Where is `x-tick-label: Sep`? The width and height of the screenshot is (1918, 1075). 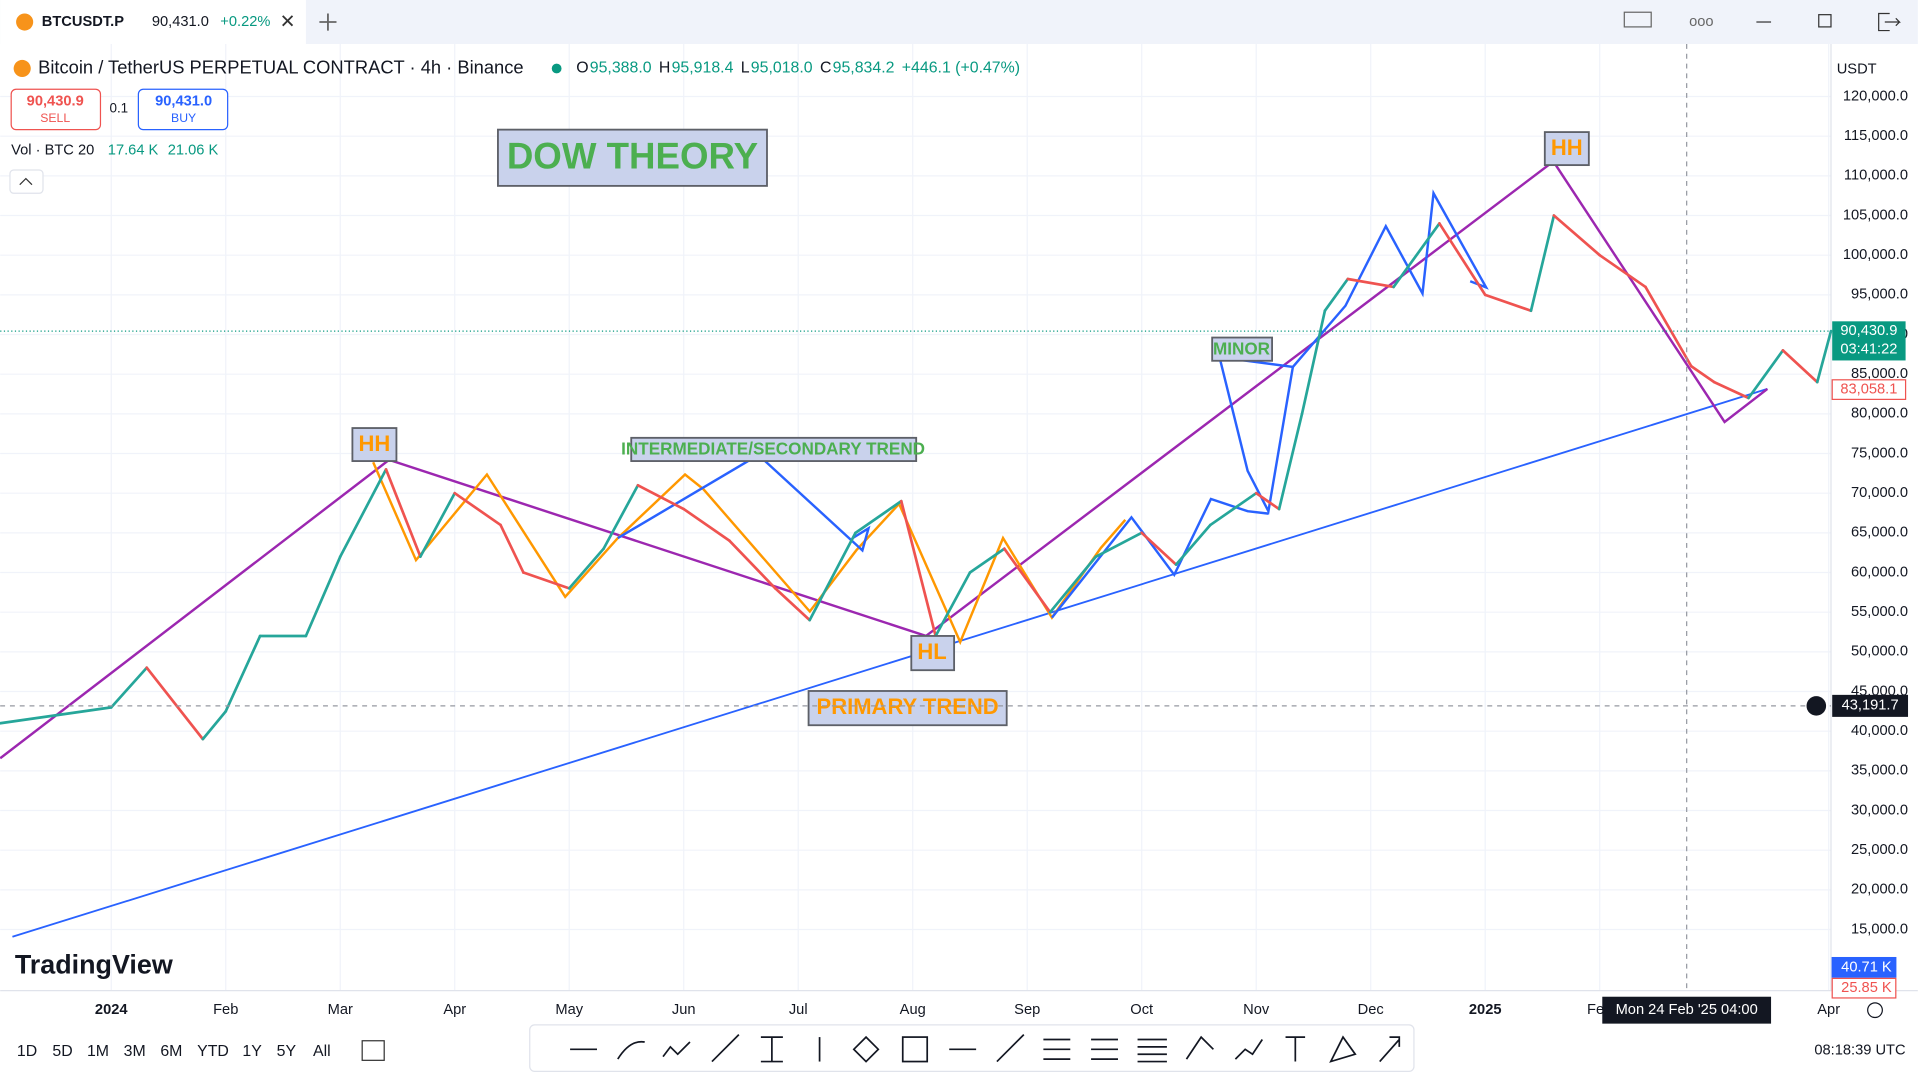
x-tick-label: Sep is located at coordinates (1027, 1010).